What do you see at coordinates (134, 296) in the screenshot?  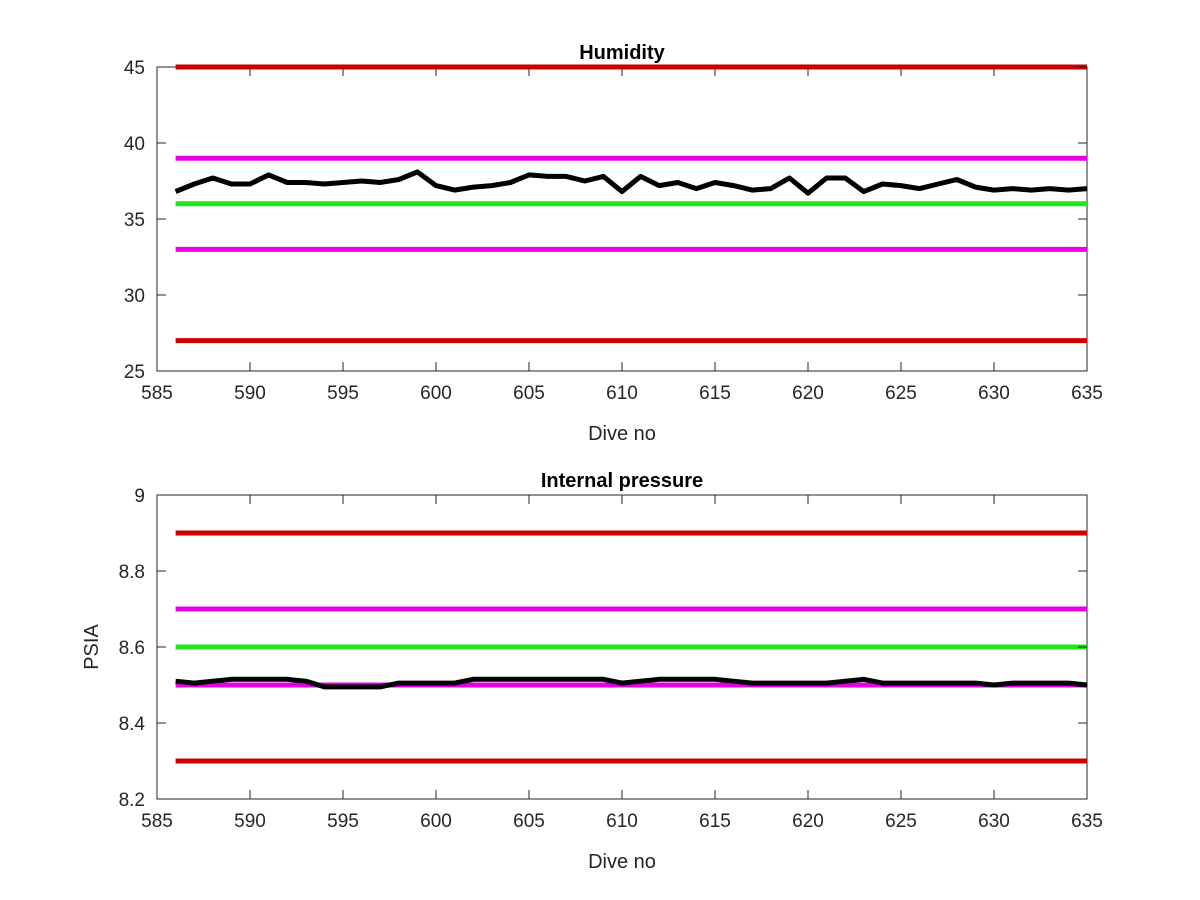 I see `y-tick-label: 30` at bounding box center [134, 296].